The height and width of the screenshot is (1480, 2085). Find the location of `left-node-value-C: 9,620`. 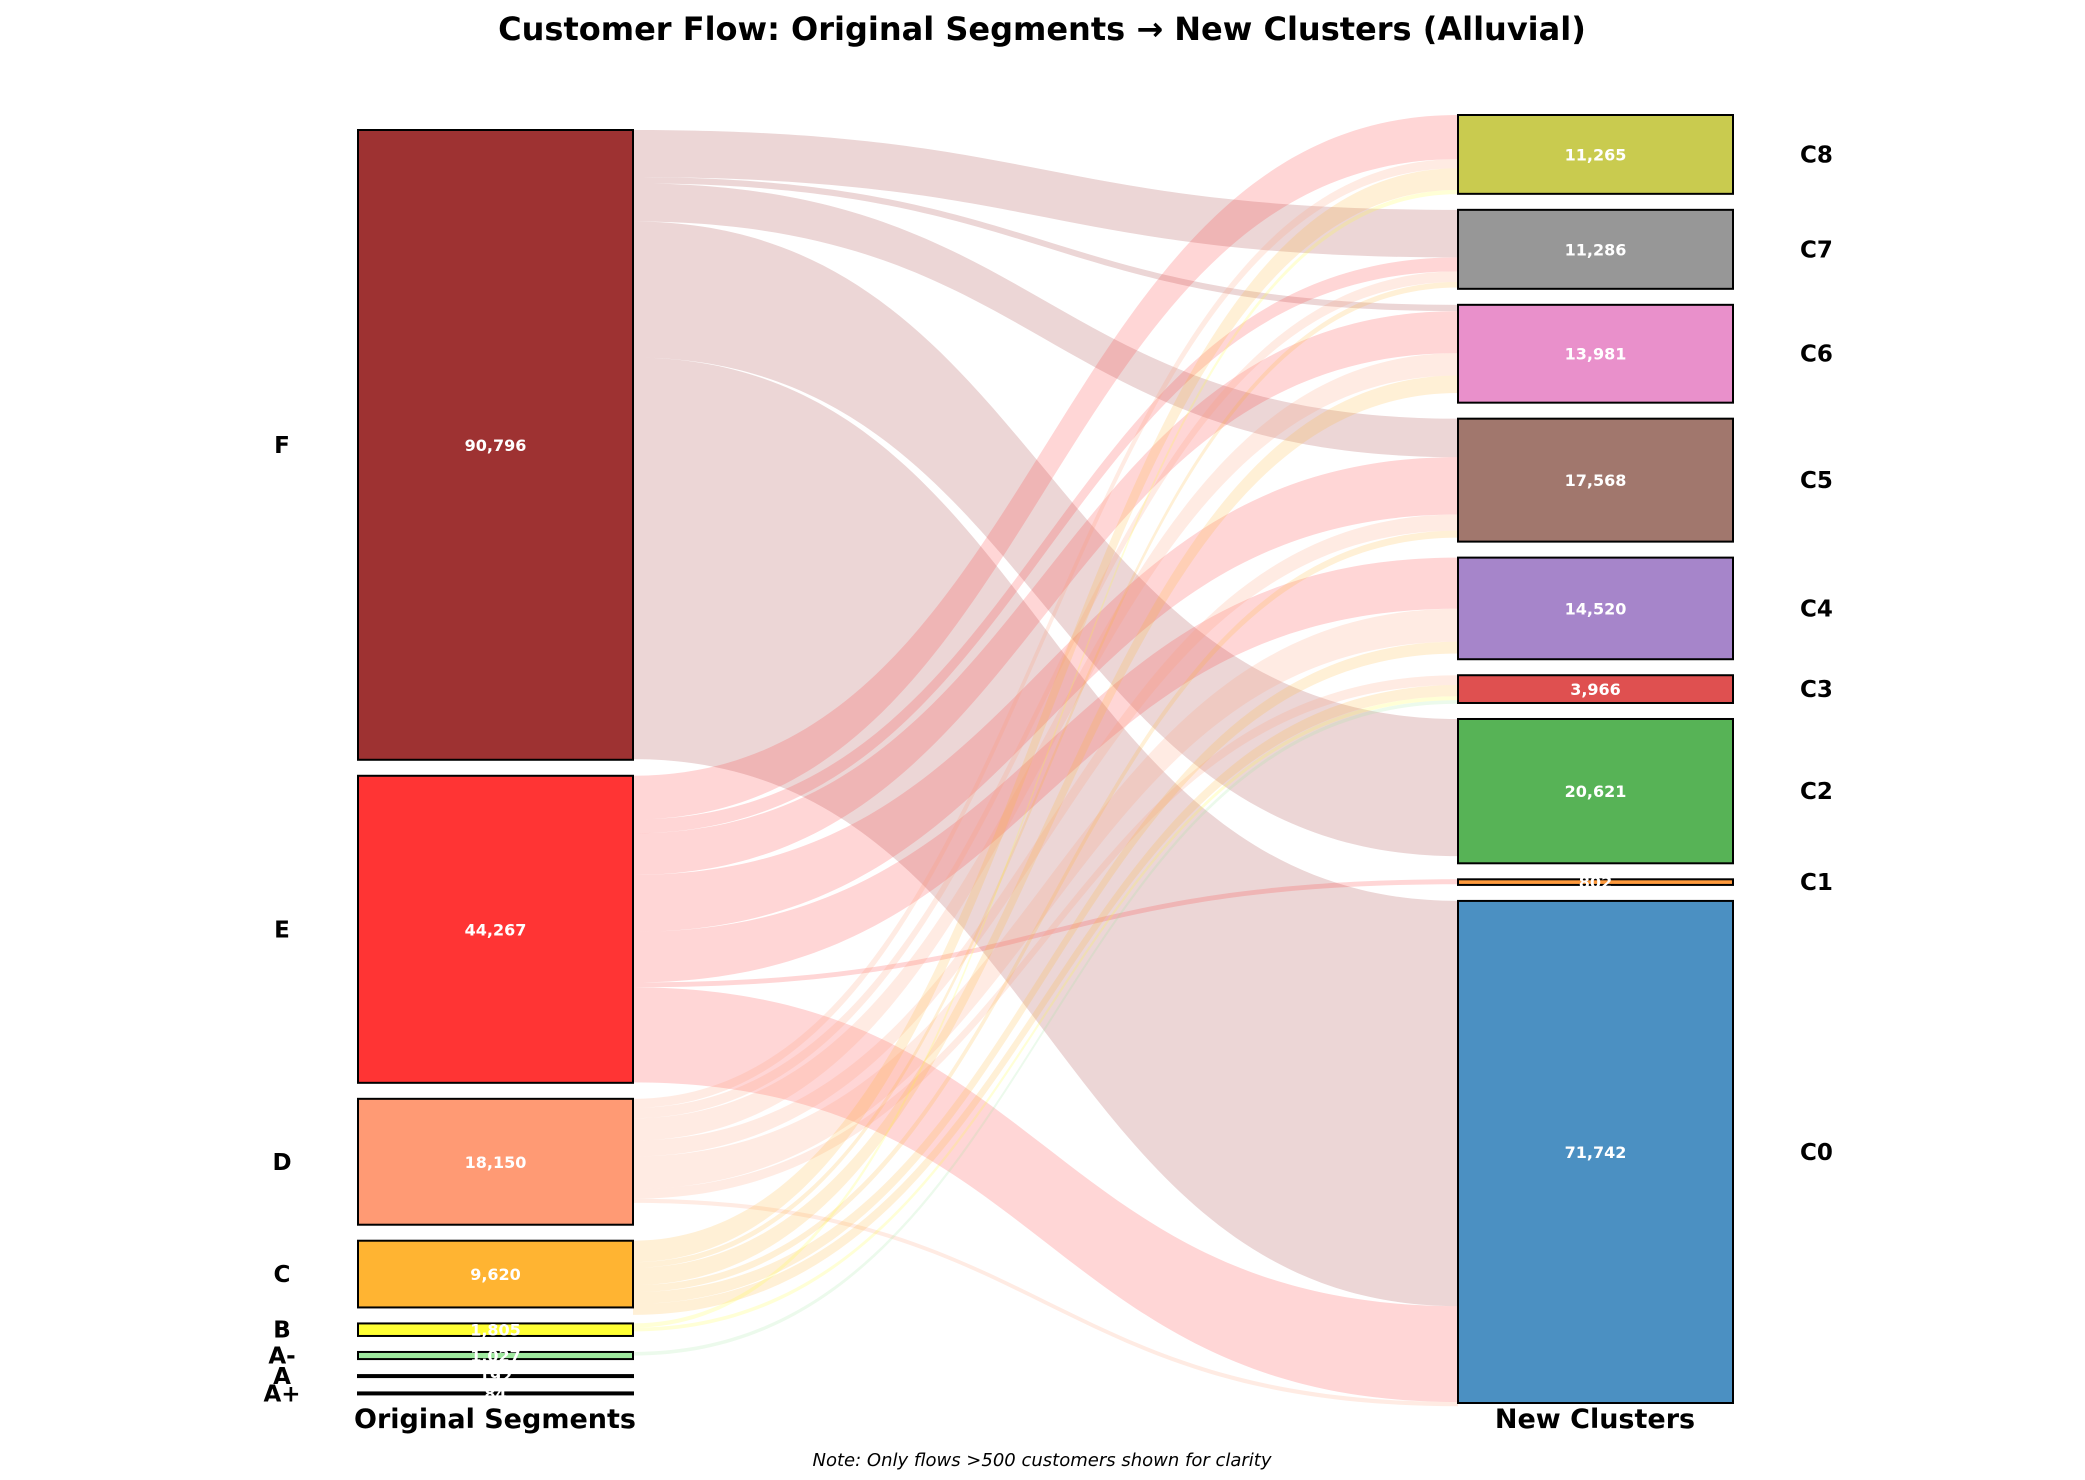

left-node-value-C: 9,620 is located at coordinates (495, 1274).